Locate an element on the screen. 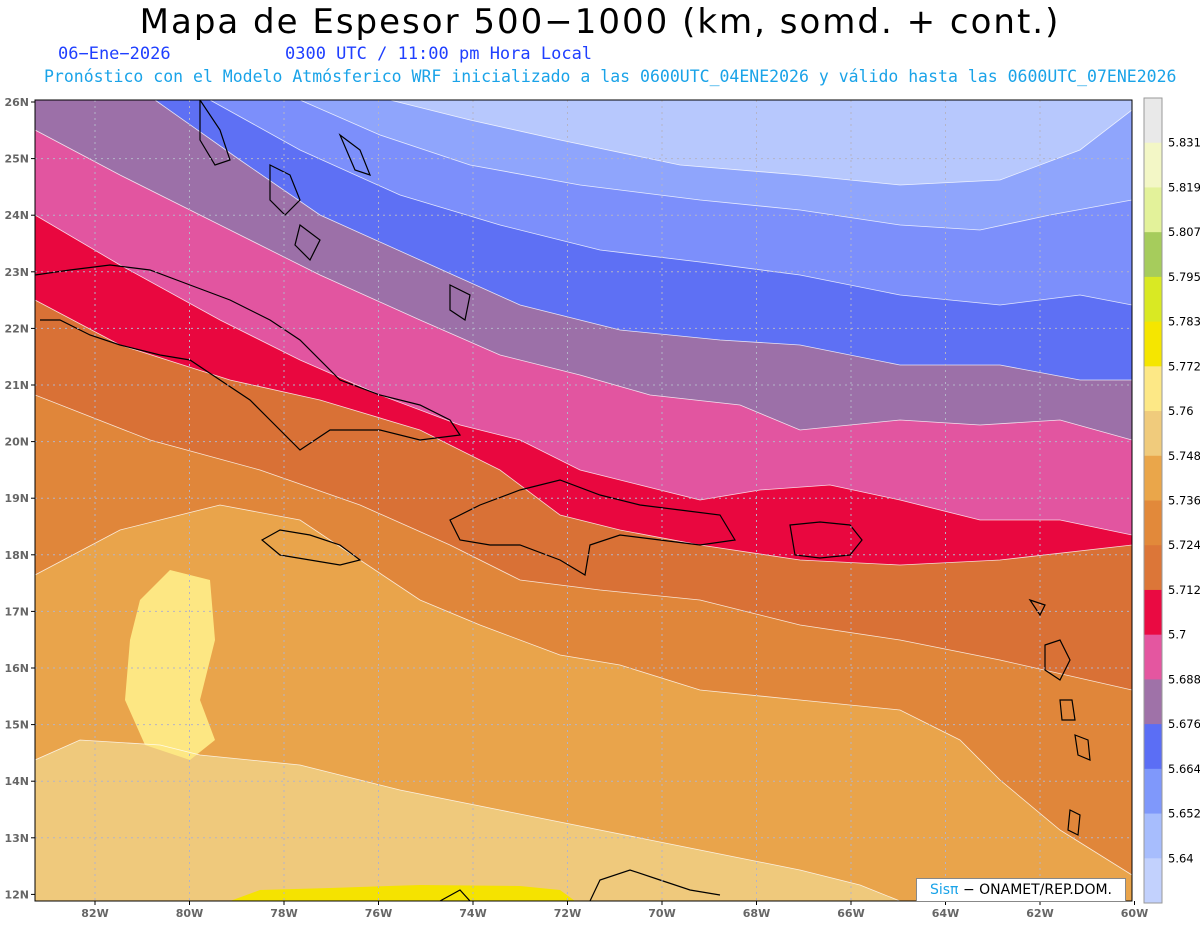 This screenshot has width=1200, height=927. lat-label: 20N is located at coordinates (16, 442).